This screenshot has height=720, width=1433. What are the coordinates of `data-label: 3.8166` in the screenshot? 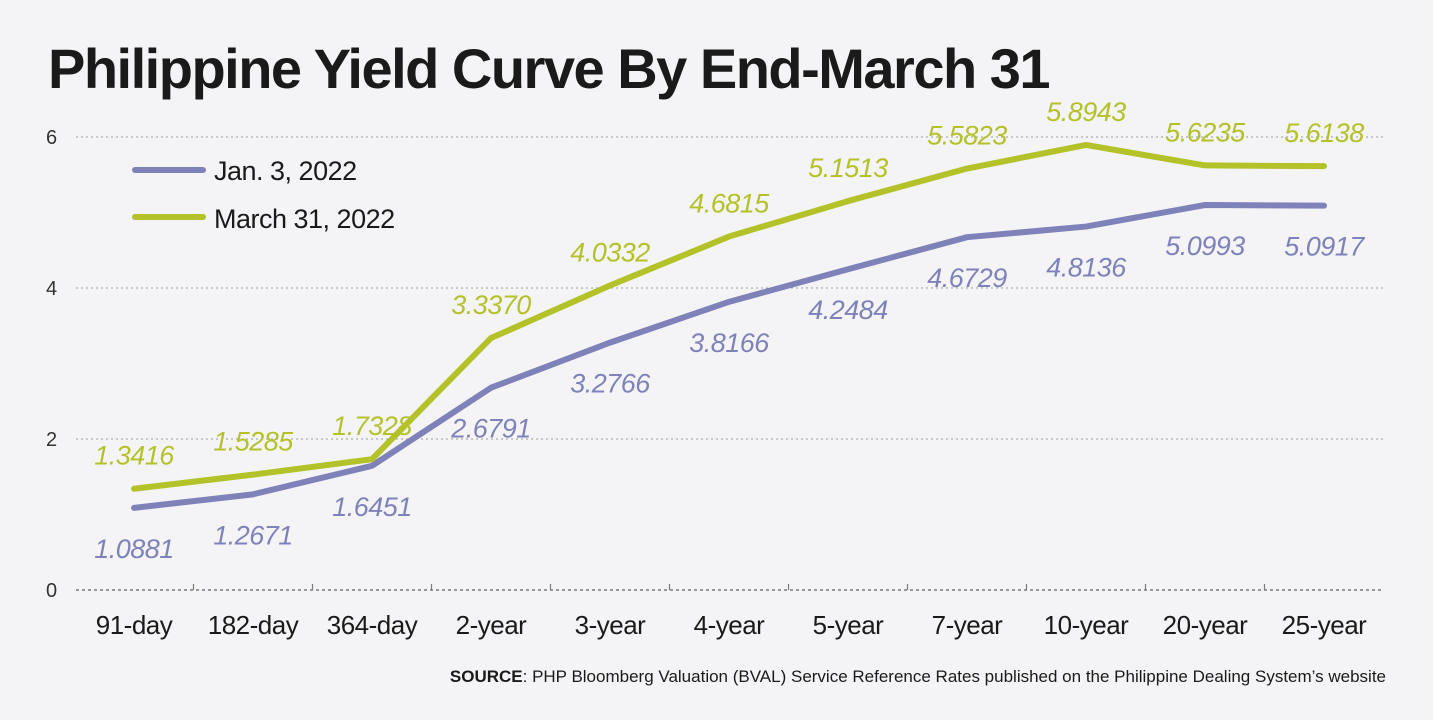 It's located at (729, 343).